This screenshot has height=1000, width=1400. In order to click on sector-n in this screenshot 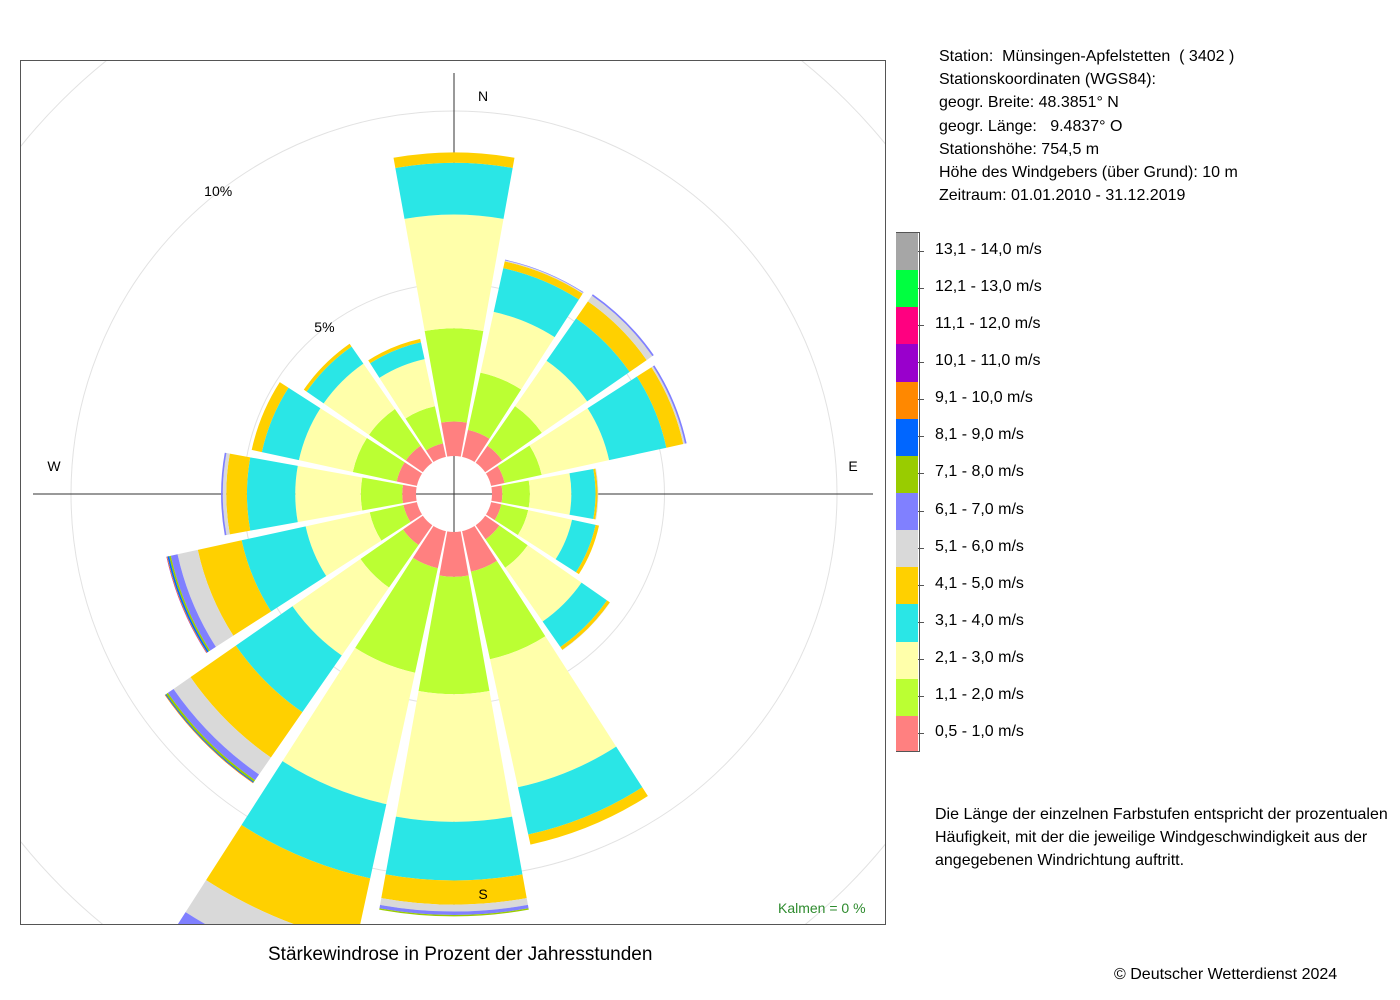, I will do `click(454, 304)`.